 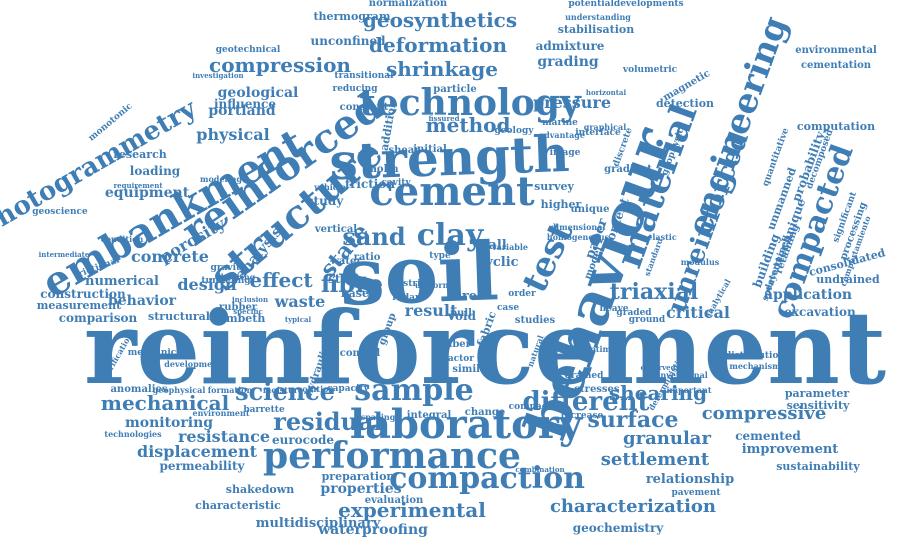 I want to click on word-bearing: bearing, so click(x=238, y=277).